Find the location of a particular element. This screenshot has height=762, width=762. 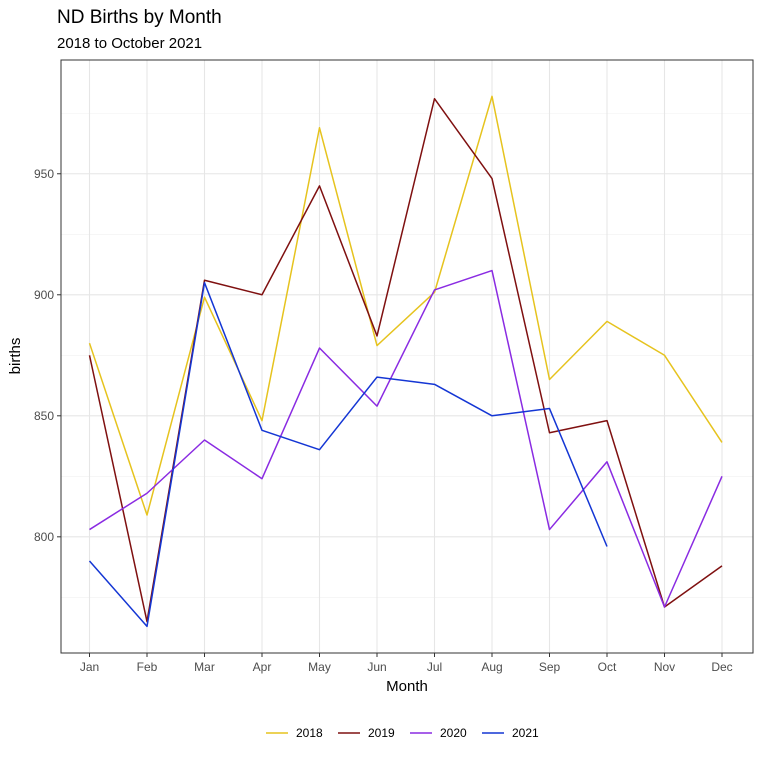

x-tick-label: Apr is located at coordinates (262, 667).